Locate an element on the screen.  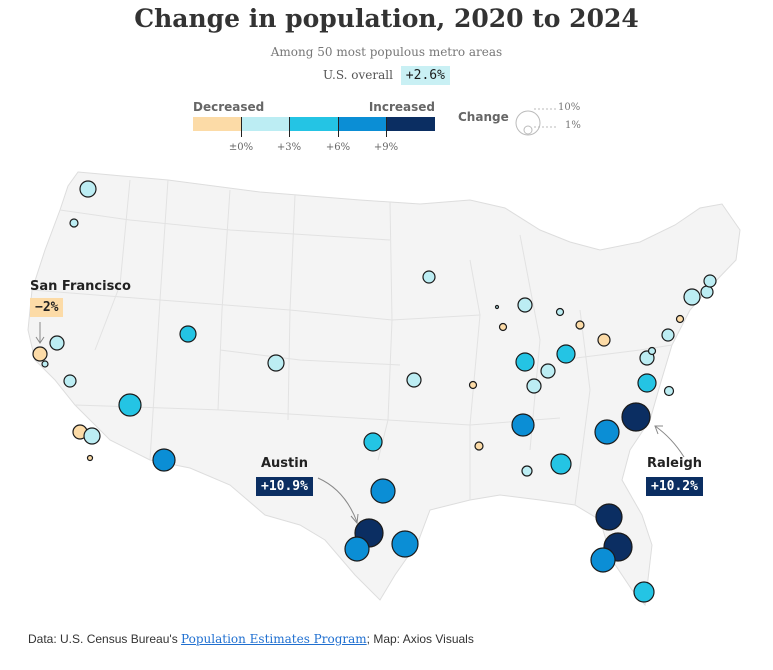
austin-arrow is located at coordinates (337, 500).